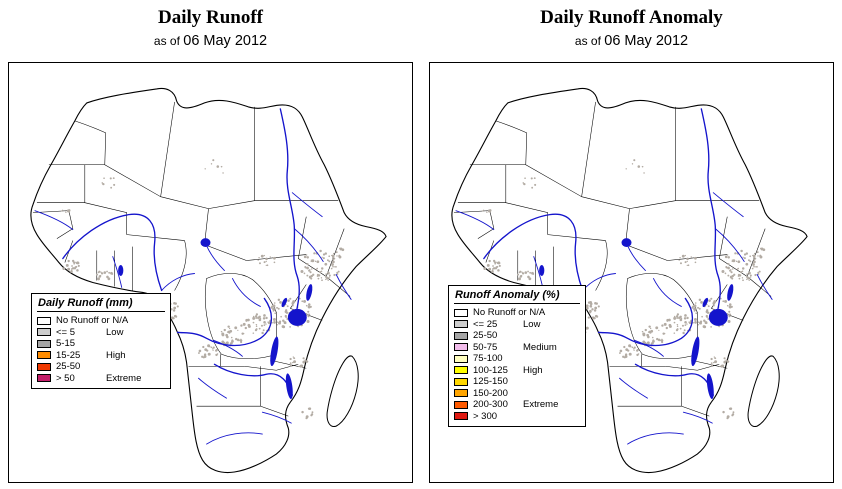 The image size is (842, 489). Describe the element at coordinates (540, 347) in the screenshot. I see `legend-tag-label: Medium` at that location.